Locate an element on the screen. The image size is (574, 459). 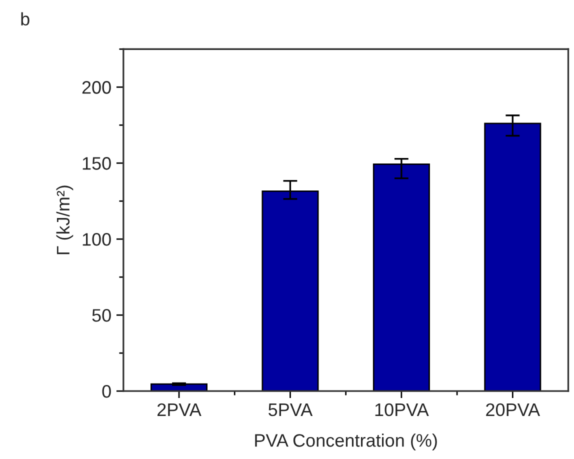
y-tick-label: 50 is located at coordinates (101, 315).